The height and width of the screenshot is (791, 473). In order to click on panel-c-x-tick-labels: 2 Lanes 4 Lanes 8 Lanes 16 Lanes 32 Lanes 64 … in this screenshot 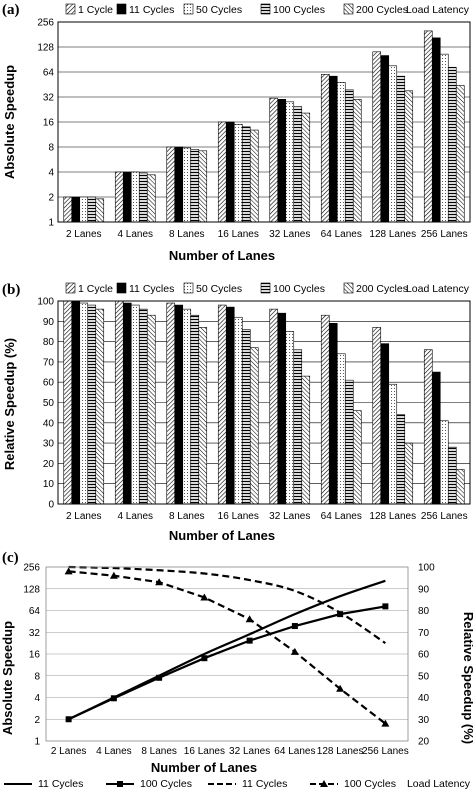, I will do `click(230, 751)`.